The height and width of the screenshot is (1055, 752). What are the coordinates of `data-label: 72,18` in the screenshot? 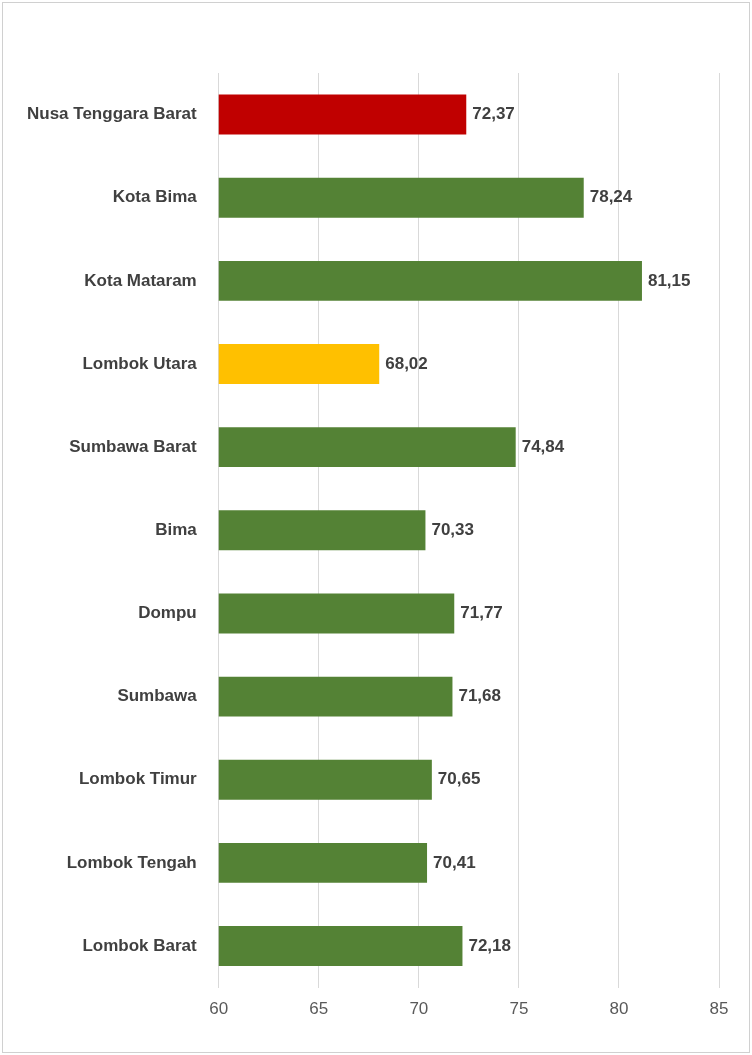 It's located at (490, 945).